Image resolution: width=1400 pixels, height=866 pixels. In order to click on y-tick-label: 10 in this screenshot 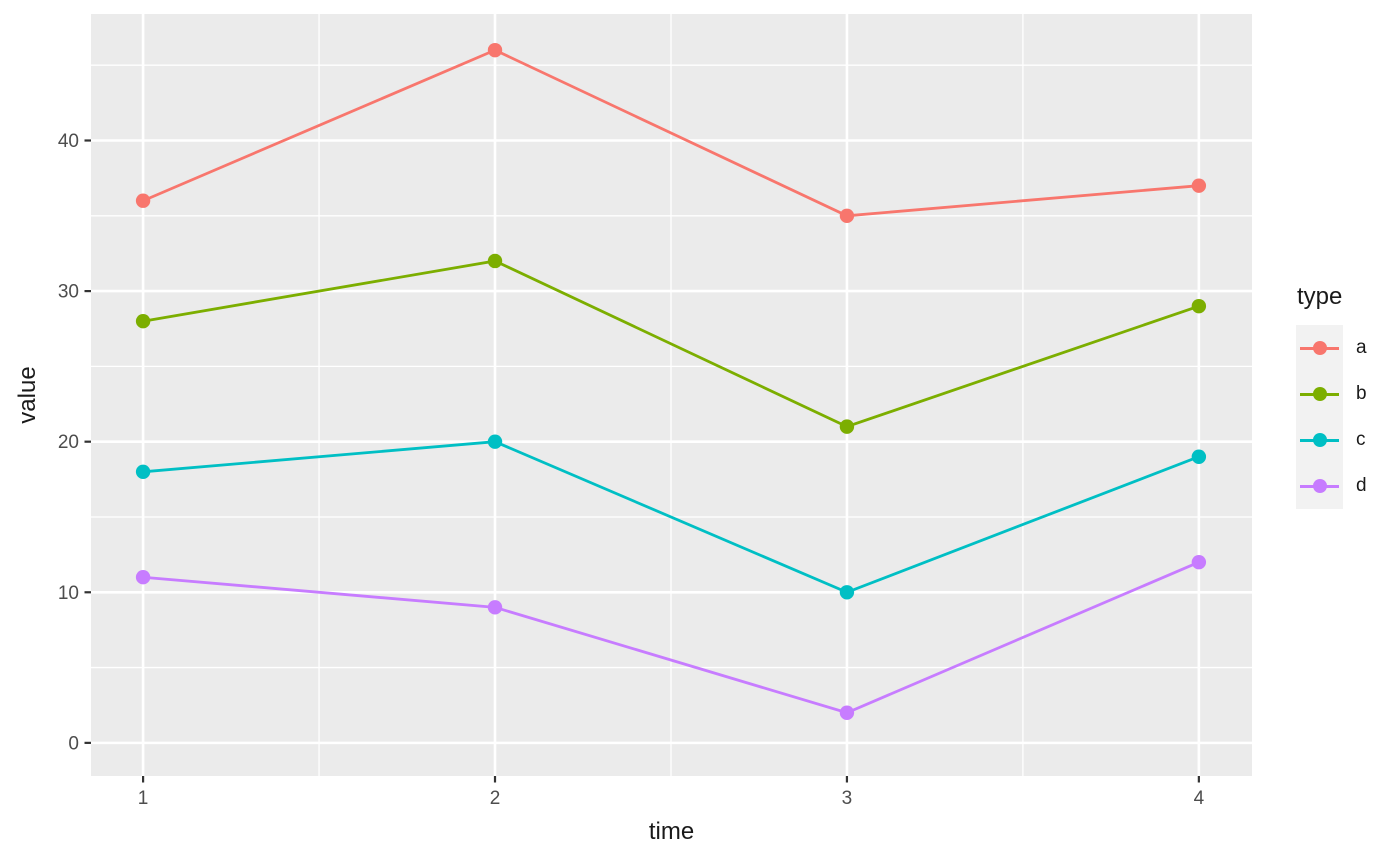, I will do `click(68, 593)`.